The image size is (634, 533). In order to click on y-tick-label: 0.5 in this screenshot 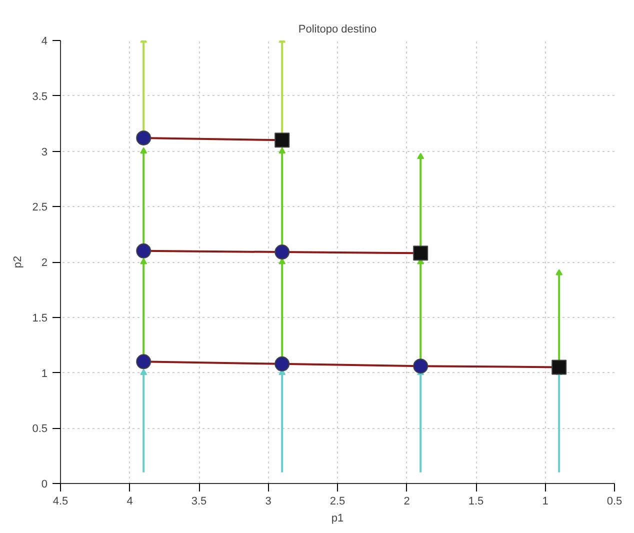, I will do `click(40, 429)`.